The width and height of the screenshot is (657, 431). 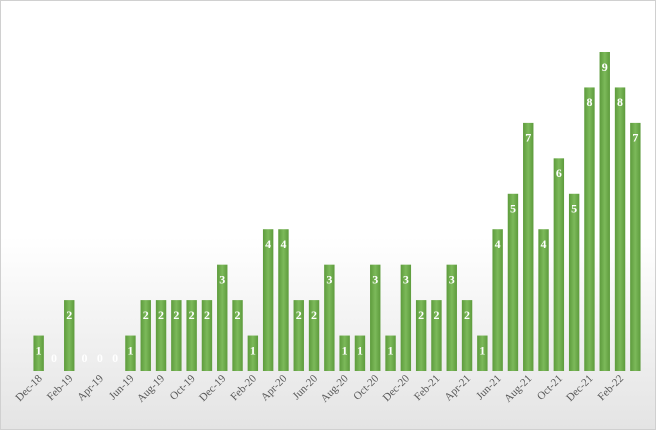 What do you see at coordinates (559, 173) in the screenshot?
I see `value-label: 6` at bounding box center [559, 173].